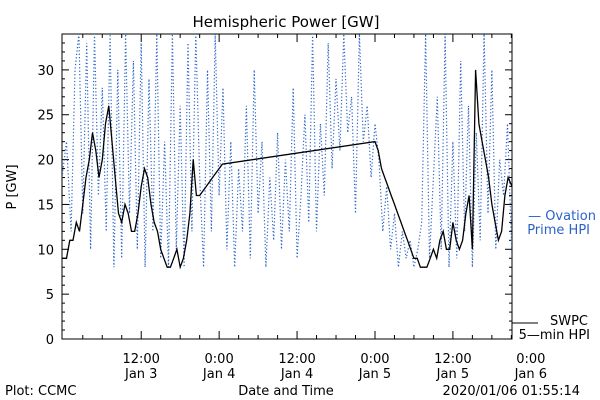  I want to click on x-tick-date-label: Jan 3, so click(140, 374).